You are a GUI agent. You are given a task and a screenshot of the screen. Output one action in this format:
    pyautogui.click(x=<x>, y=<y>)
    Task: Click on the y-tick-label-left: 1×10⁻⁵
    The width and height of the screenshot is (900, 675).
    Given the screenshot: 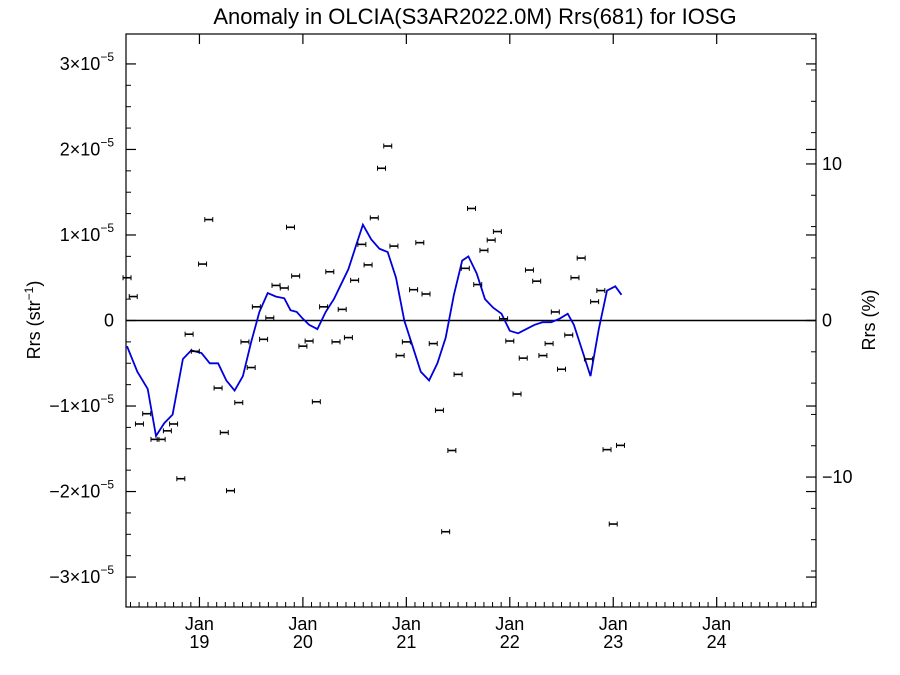 What is the action you would take?
    pyautogui.click(x=87, y=233)
    